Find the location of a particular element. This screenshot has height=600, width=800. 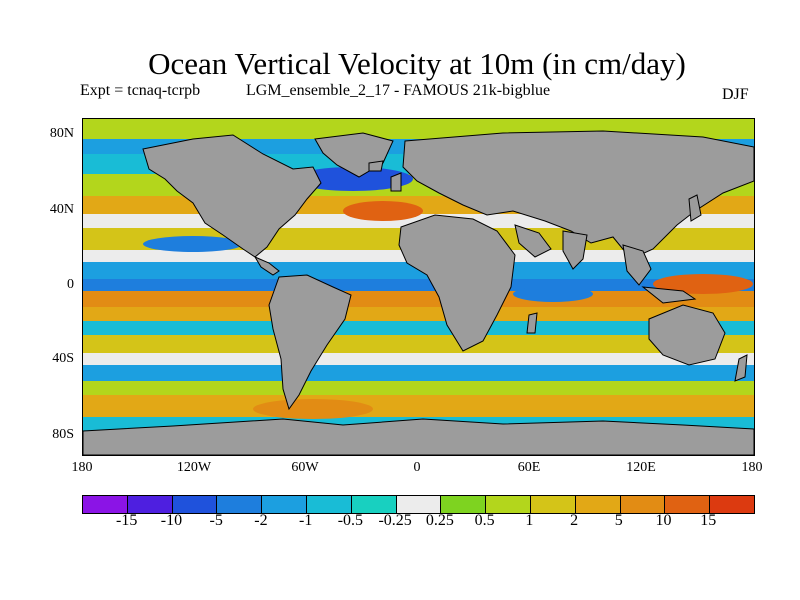

colorbar-label: 1 is located at coordinates (529, 520).